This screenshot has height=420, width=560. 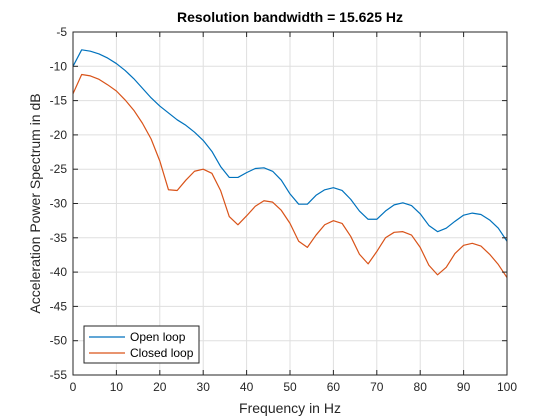 I want to click on legend-box, so click(x=141, y=344).